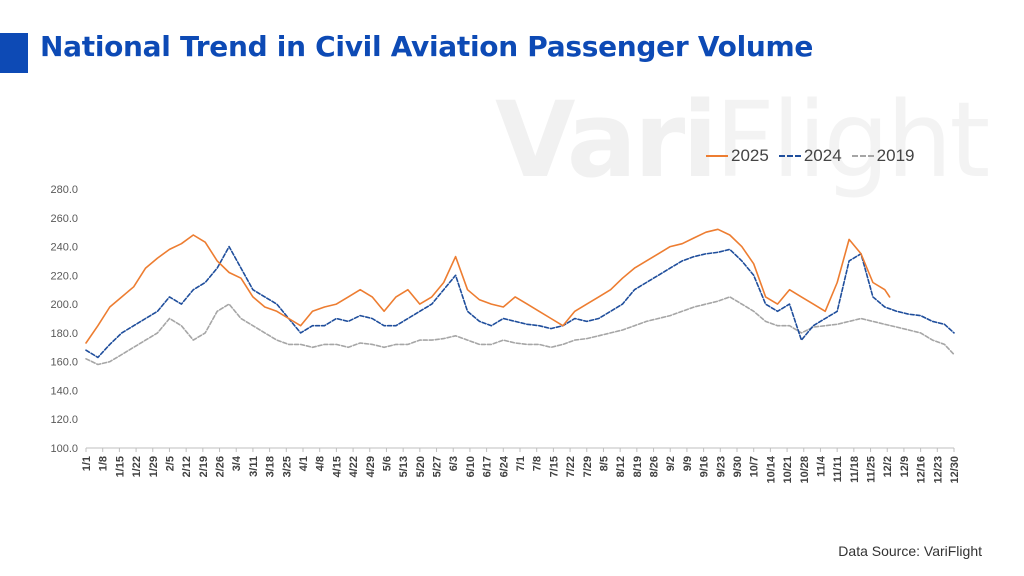  Describe the element at coordinates (717, 156) in the screenshot. I see `legend-swatch-2025` at that location.